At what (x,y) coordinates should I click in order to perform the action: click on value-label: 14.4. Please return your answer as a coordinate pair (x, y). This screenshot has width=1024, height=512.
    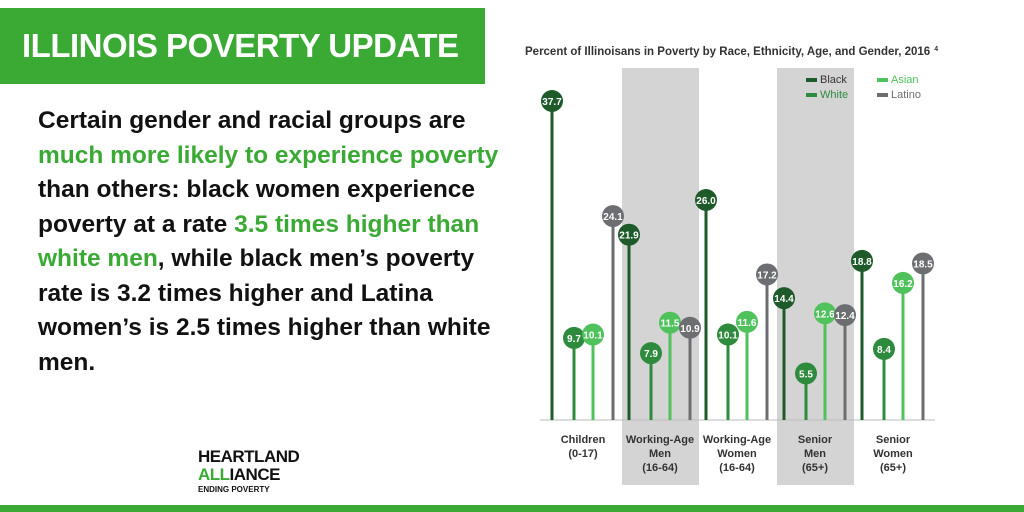
    Looking at the image, I should click on (784, 299).